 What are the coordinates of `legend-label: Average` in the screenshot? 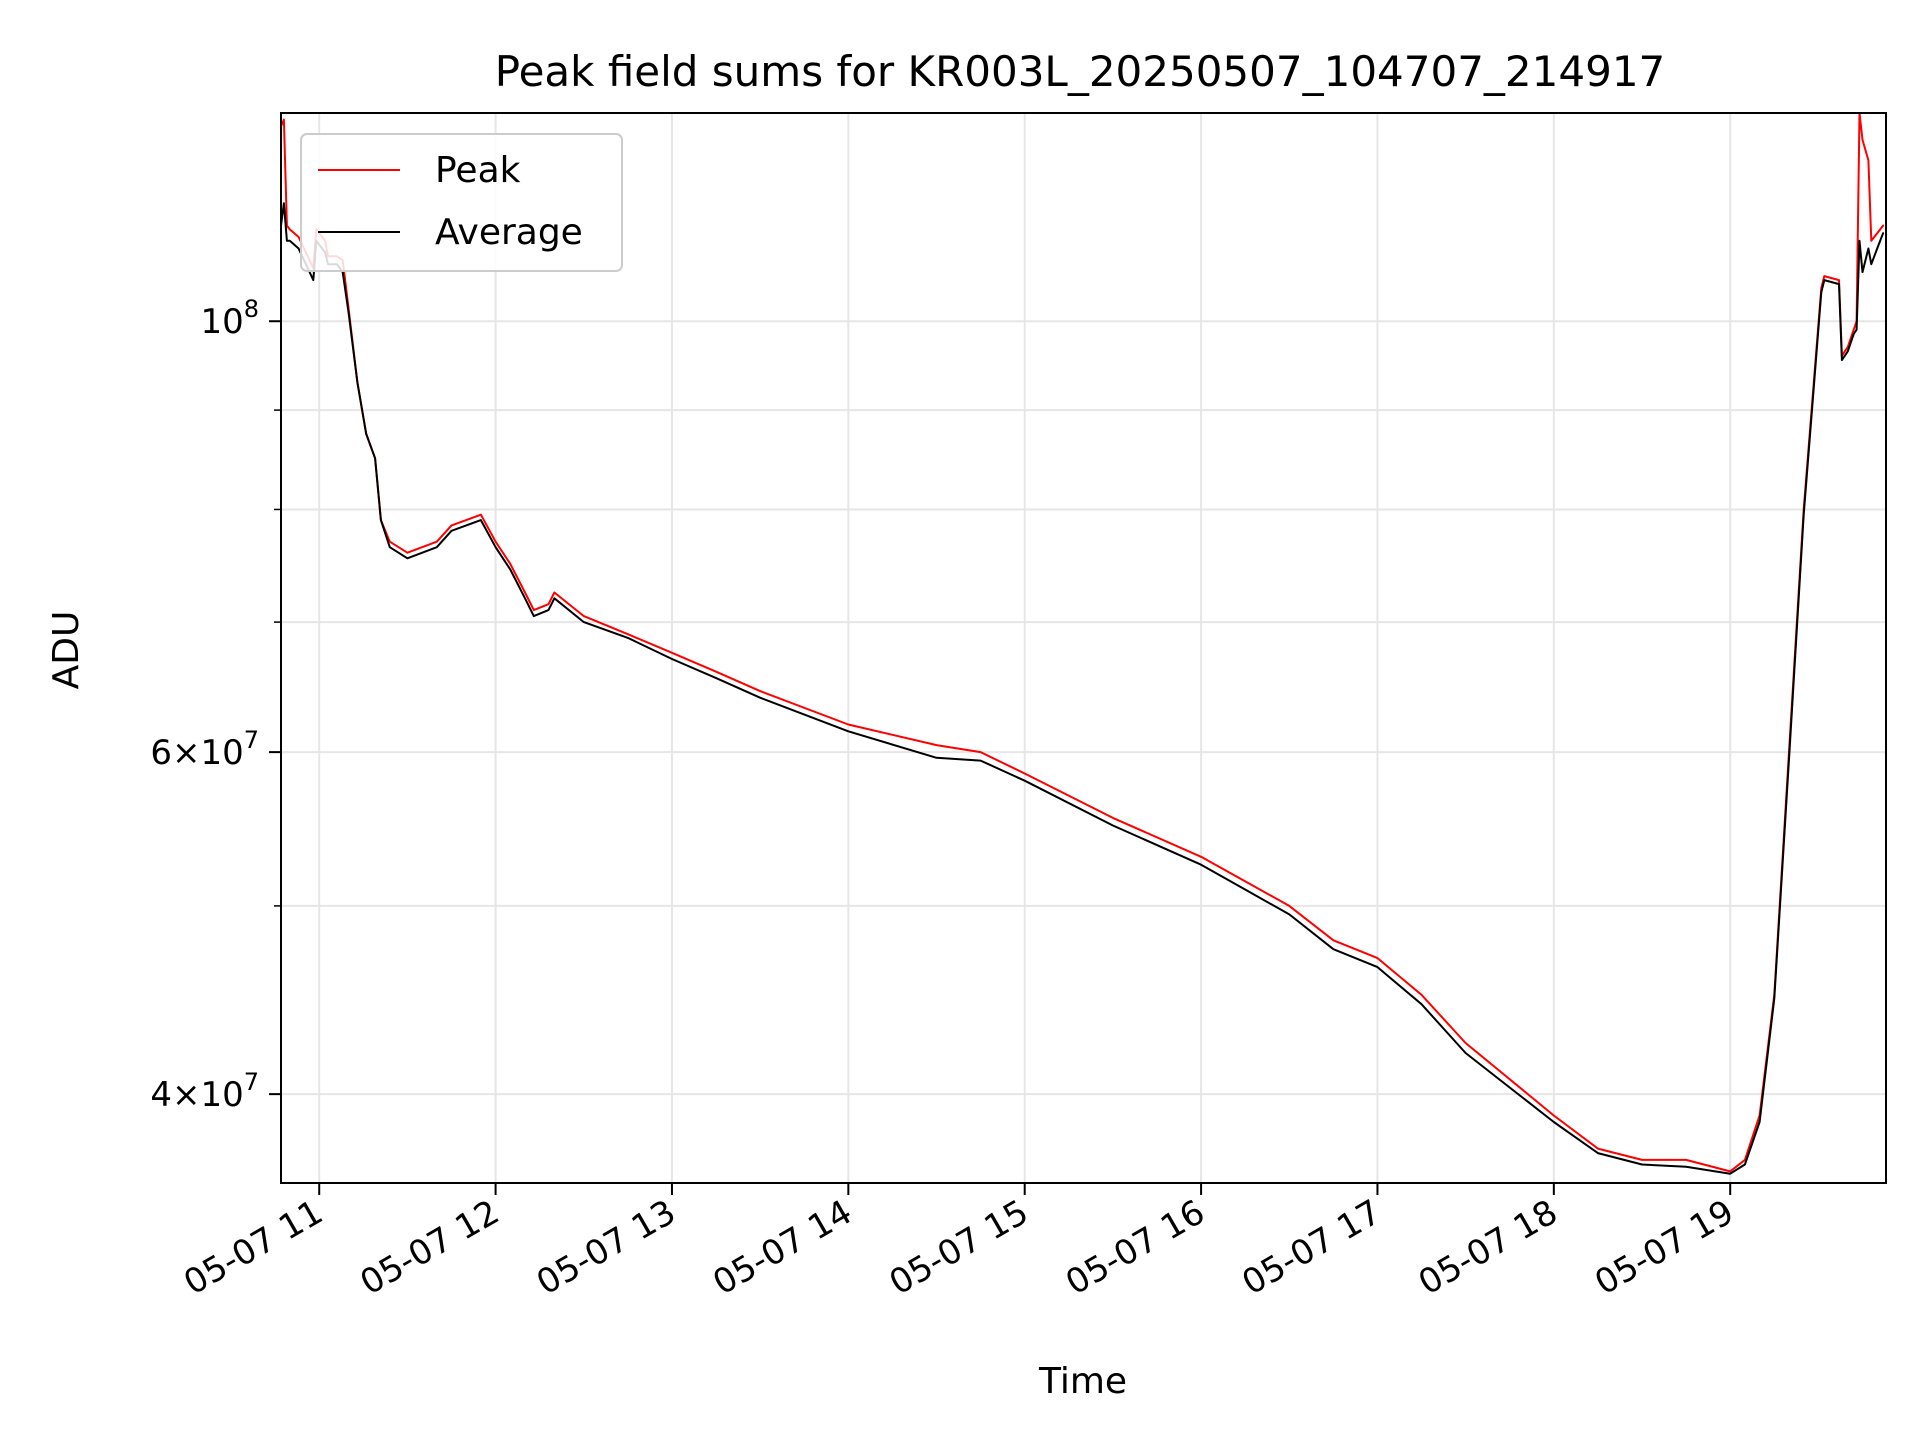 It's located at (509, 232).